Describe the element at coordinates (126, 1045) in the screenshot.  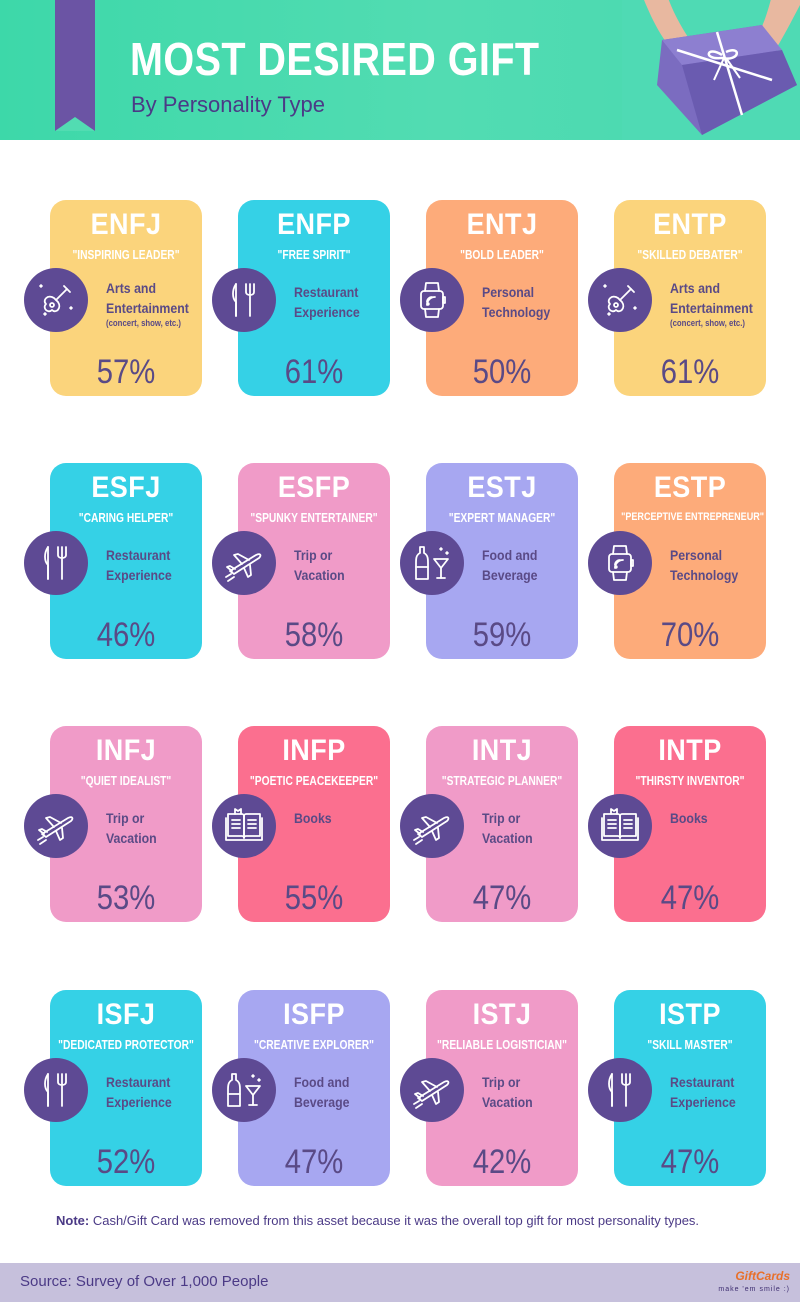
I see `personality-nickname: "DEDICATED PROTECTOR"` at that location.